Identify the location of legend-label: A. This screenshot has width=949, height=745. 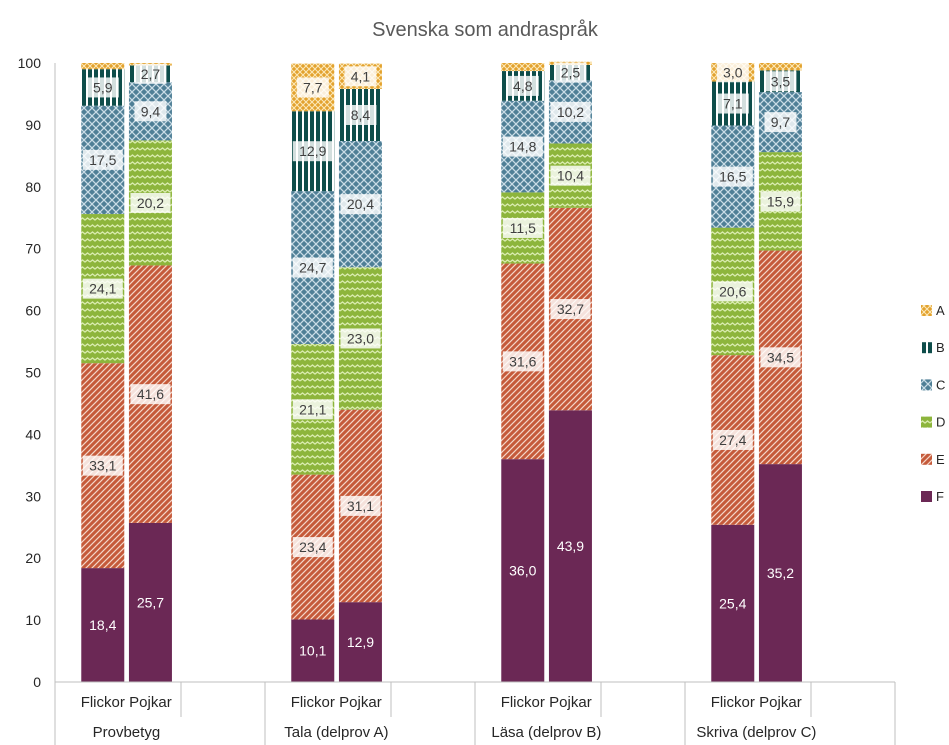
(940, 310).